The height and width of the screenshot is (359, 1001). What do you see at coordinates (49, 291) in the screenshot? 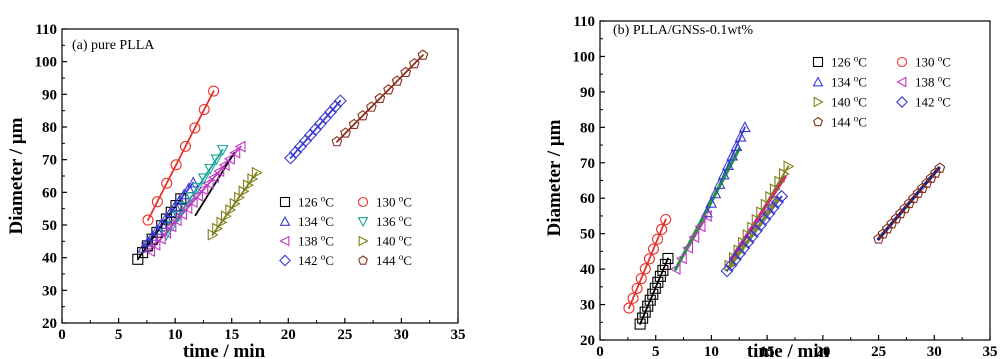
I see `y-tick-label: 30` at bounding box center [49, 291].